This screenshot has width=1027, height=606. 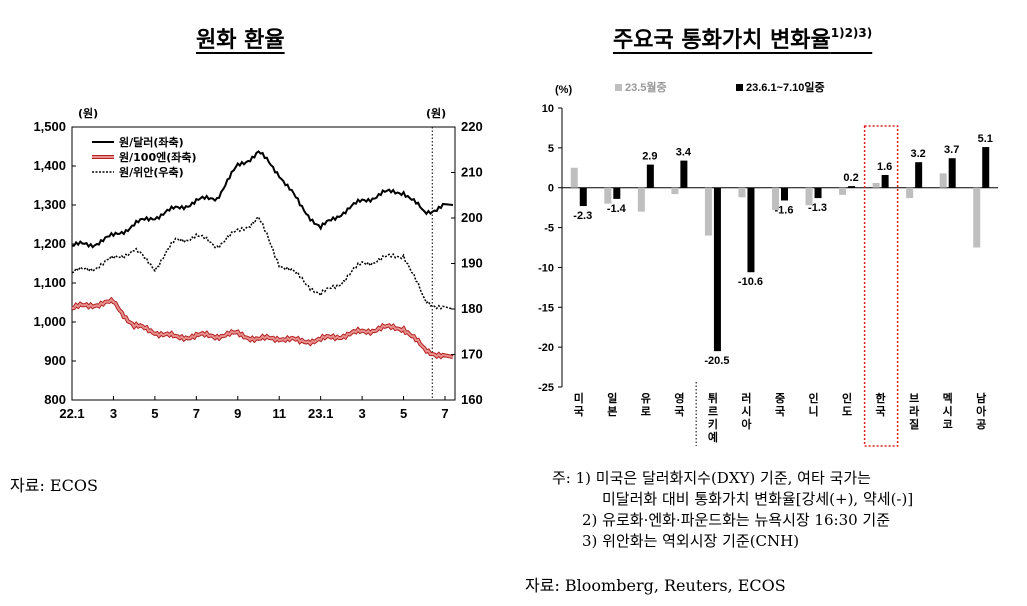 What do you see at coordinates (951, 150) in the screenshot?
I see `bar-data-label: 3.7` at bounding box center [951, 150].